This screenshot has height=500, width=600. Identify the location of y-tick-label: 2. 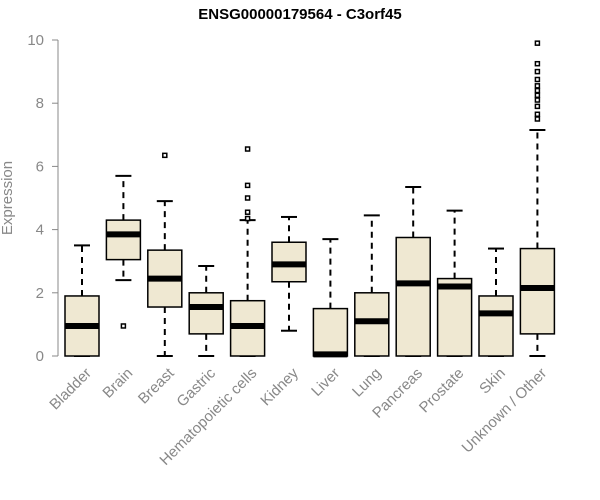
(40, 293).